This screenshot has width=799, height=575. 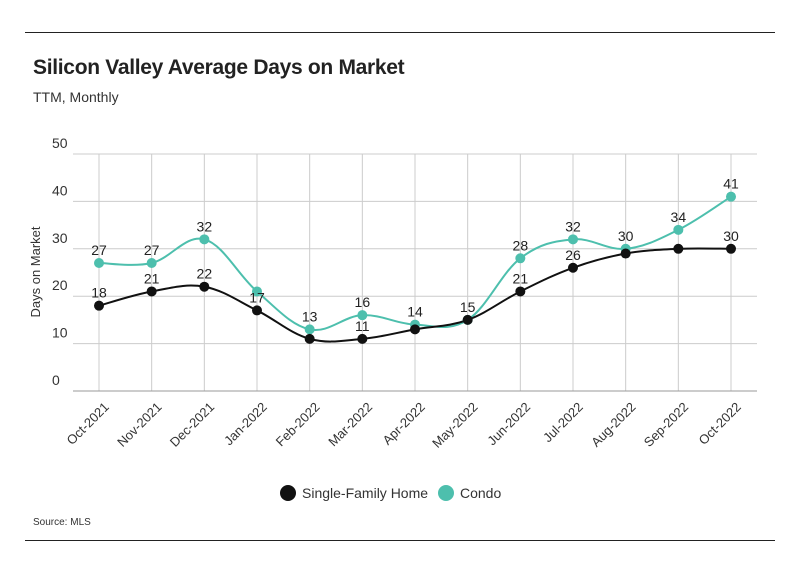 What do you see at coordinates (626, 236) in the screenshot?
I see `data-label-condo: 30` at bounding box center [626, 236].